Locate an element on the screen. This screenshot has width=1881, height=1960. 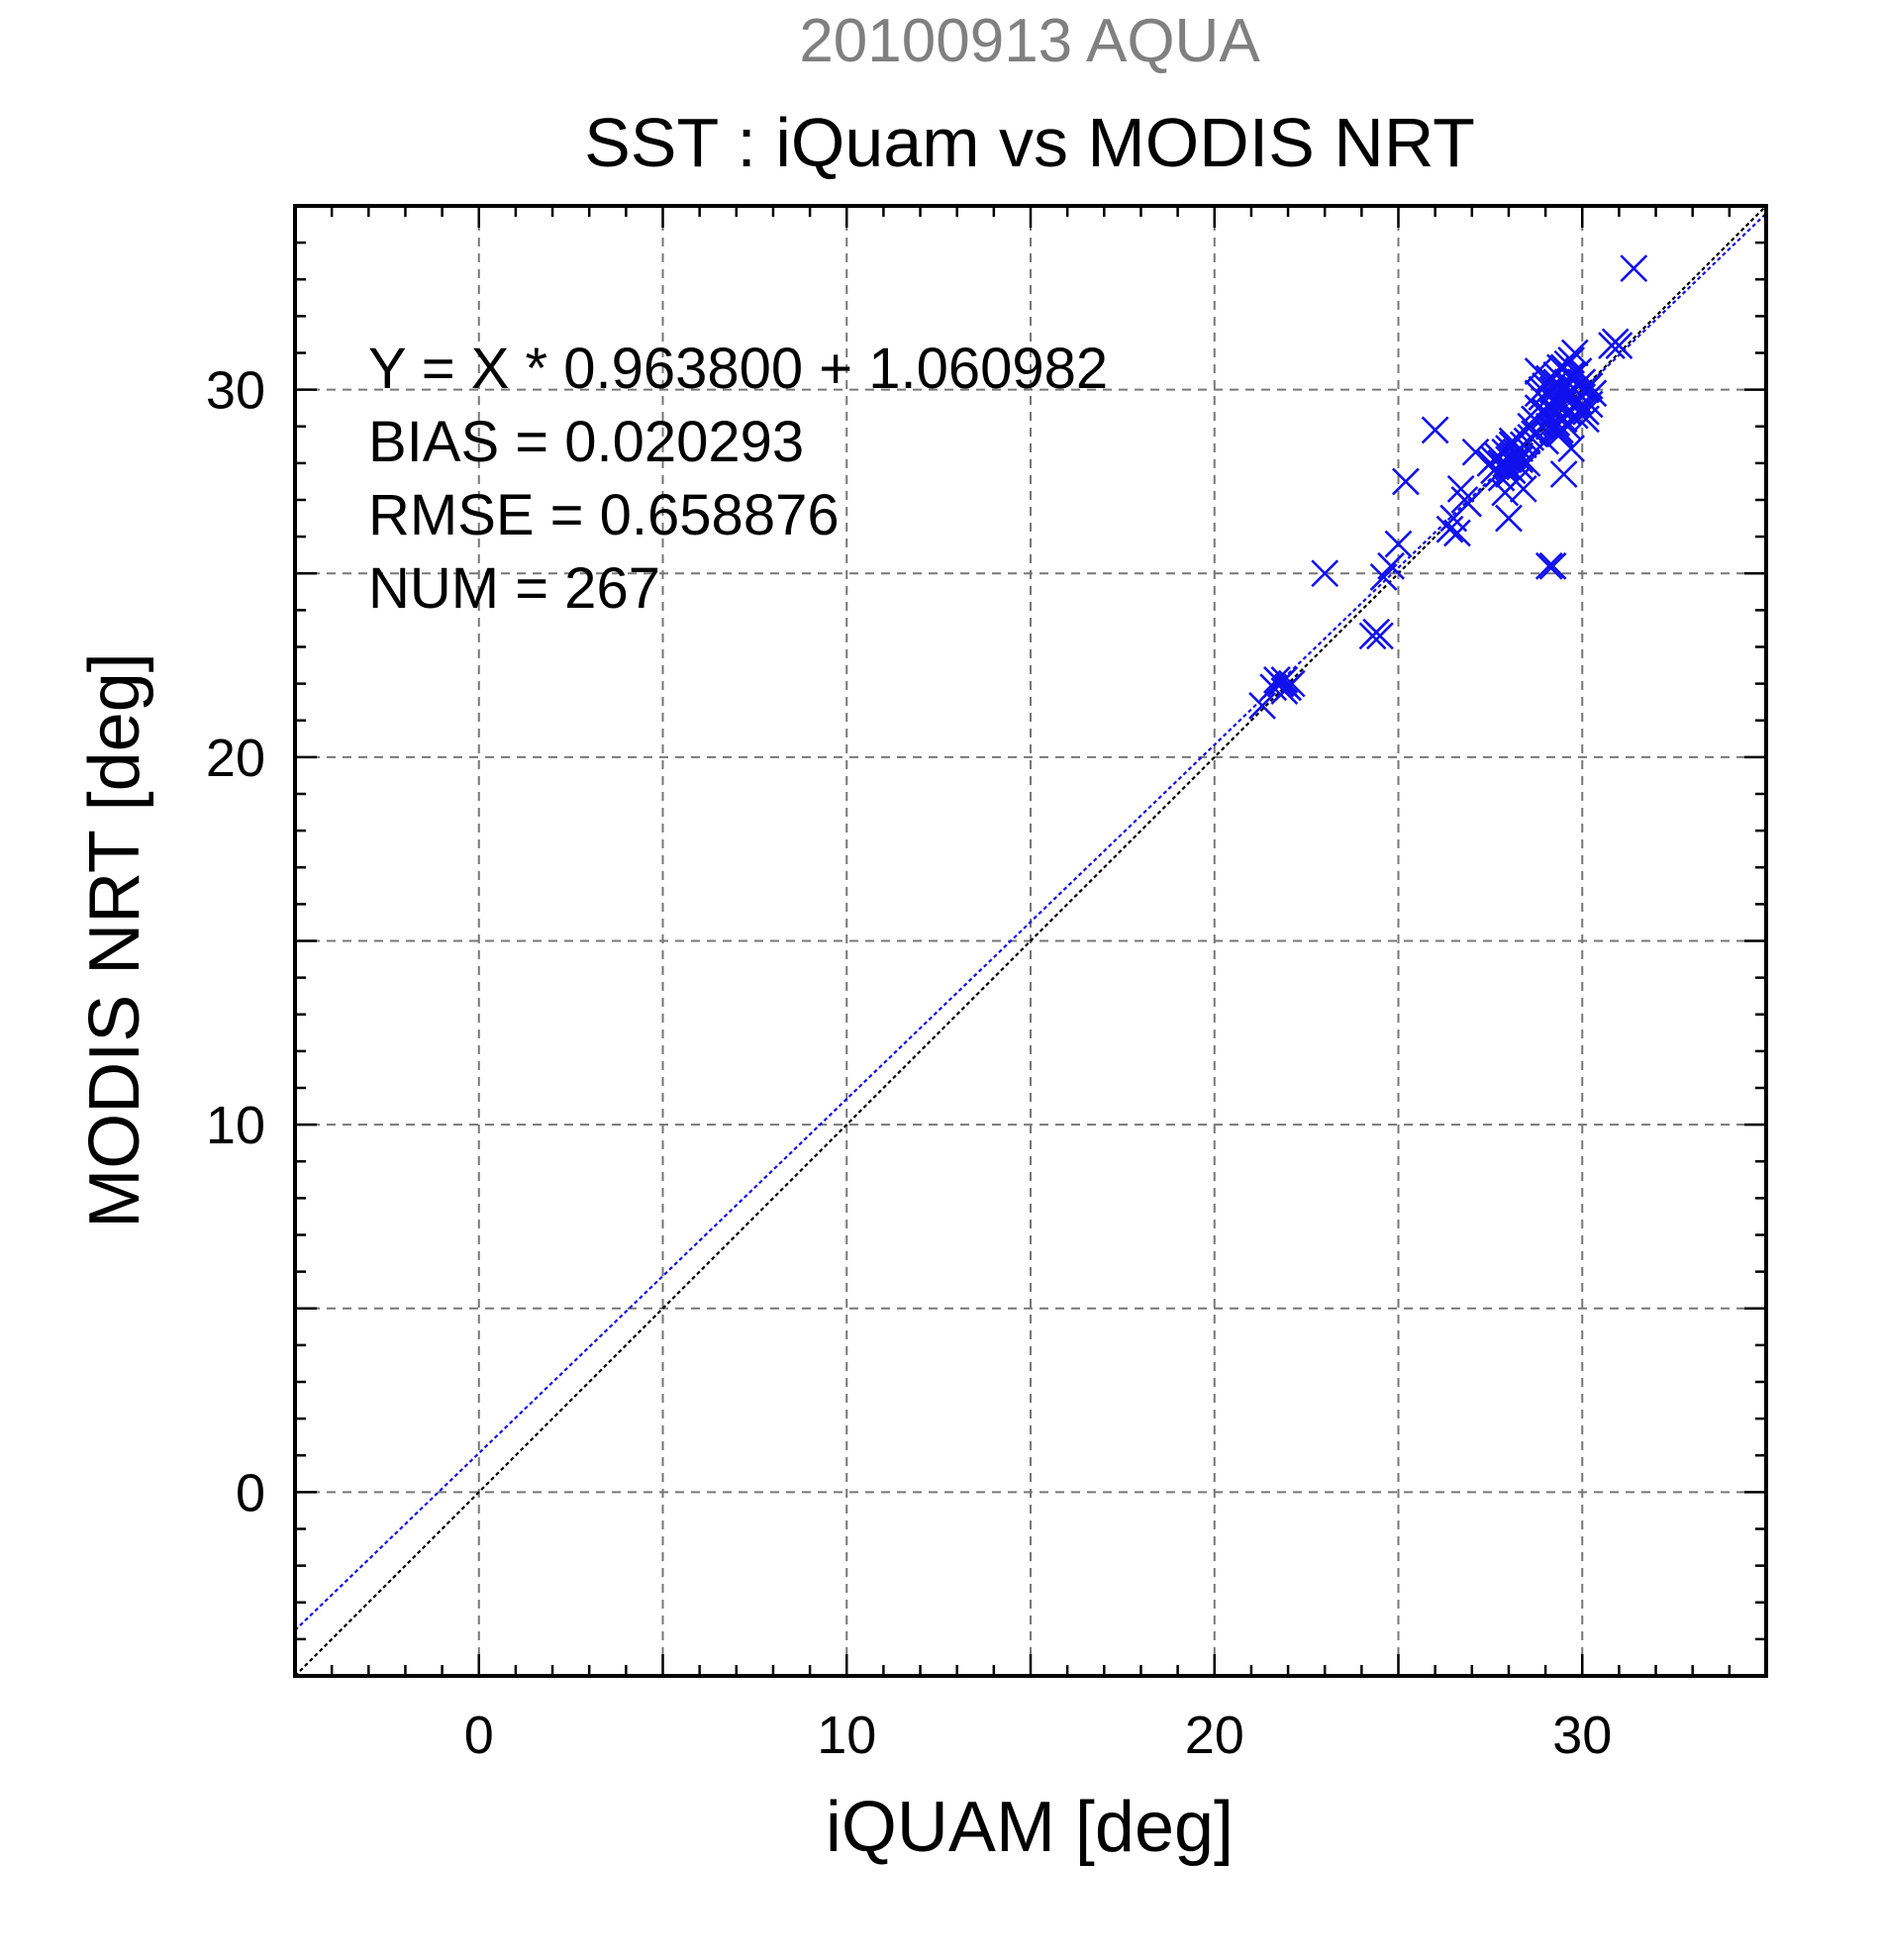
data-points is located at coordinates (1448, 487).